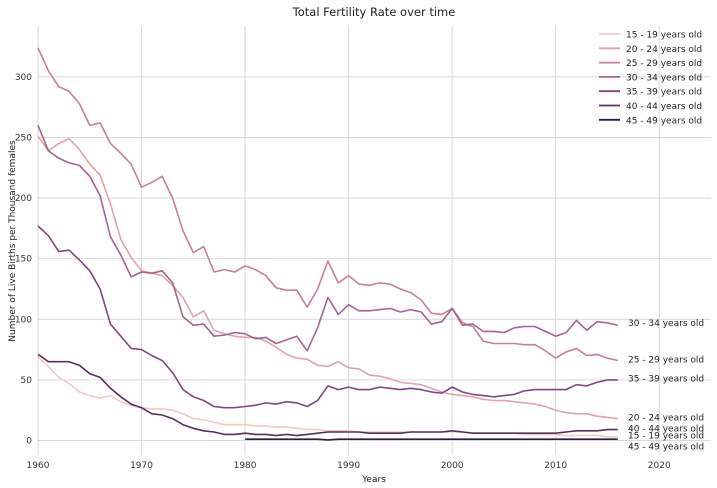 This screenshot has width=717, height=488. I want to click on y-tick-label: 100, so click(23, 320).